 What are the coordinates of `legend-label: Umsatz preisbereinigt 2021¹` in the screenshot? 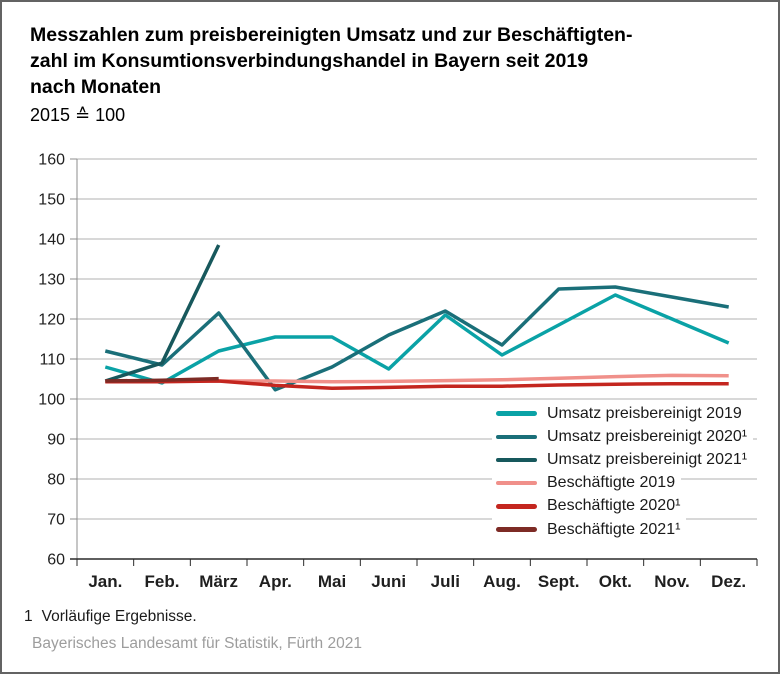 It's located at (647, 459).